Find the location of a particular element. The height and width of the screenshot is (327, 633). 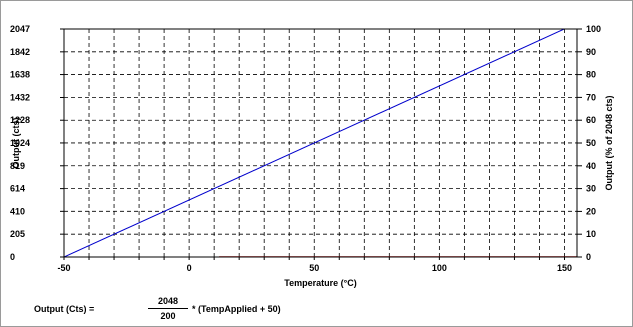

y2-tick-label: 80 is located at coordinates (591, 75).